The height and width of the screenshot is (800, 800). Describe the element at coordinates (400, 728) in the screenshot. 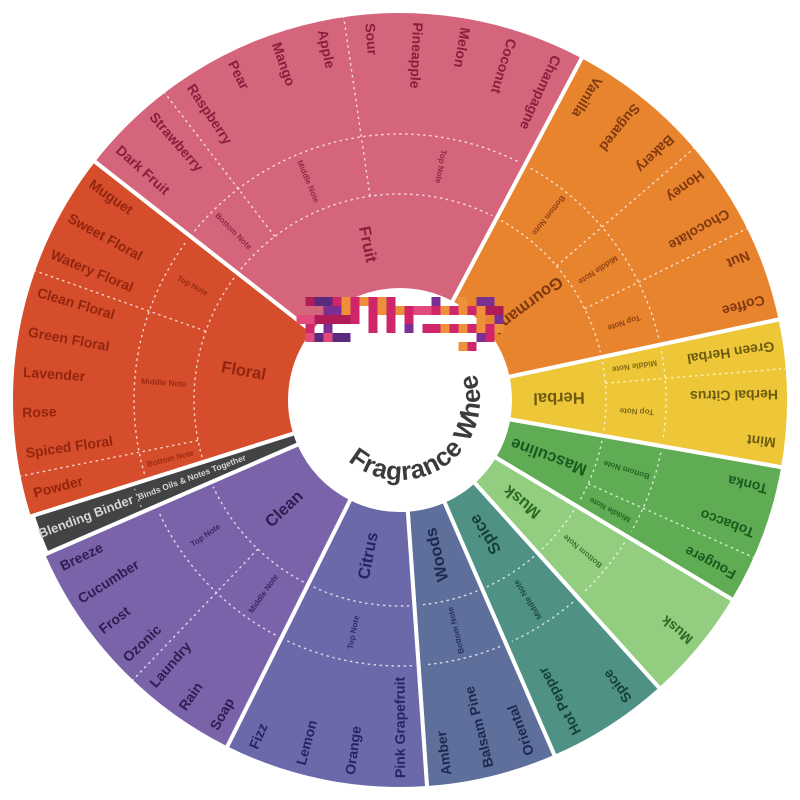

I see `label-pink-grapefruit: Pink Grapefruit` at that location.